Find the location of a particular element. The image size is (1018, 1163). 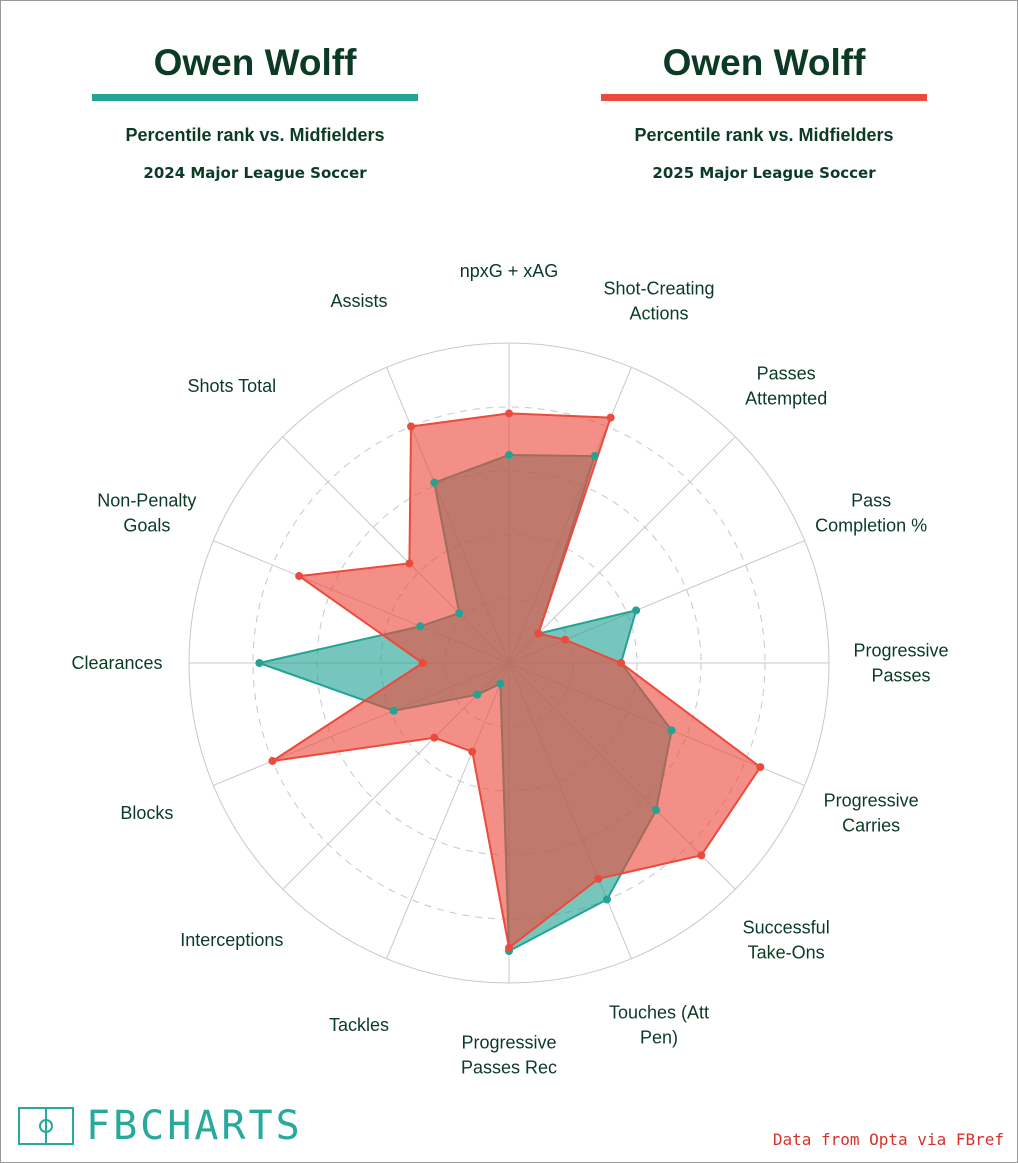

axis-label: Blocks is located at coordinates (146, 813).